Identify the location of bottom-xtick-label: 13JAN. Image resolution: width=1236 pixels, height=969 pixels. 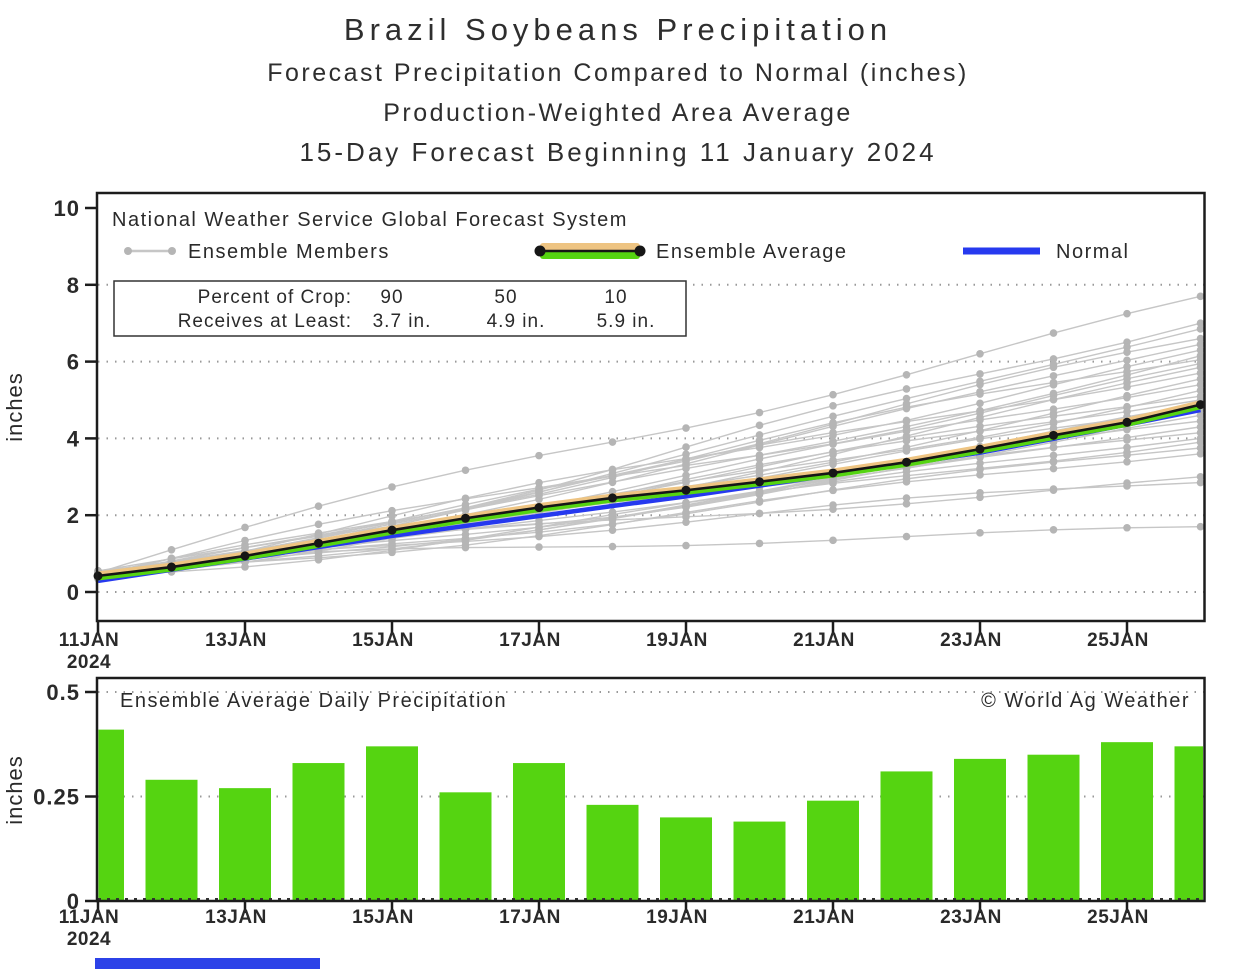
(236, 917).